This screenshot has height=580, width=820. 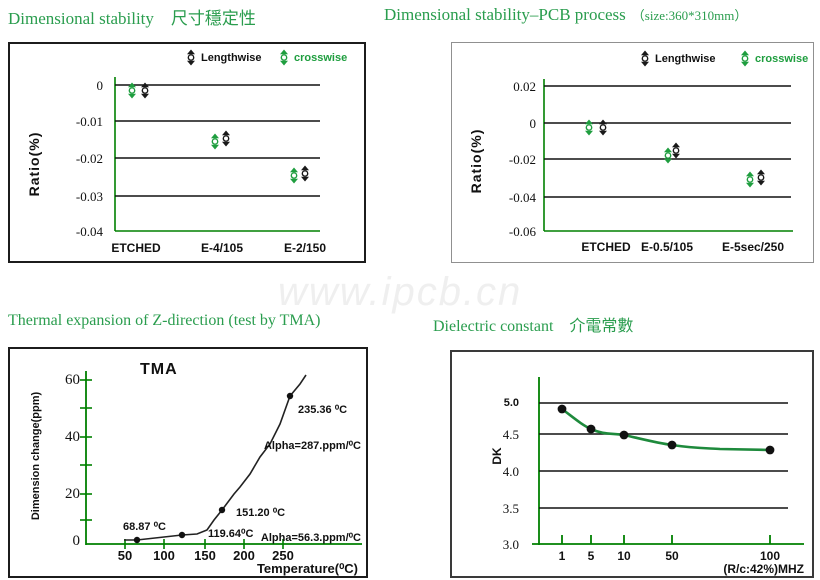 What do you see at coordinates (510, 508) in the screenshot?
I see `y-tick-label: 3.5` at bounding box center [510, 508].